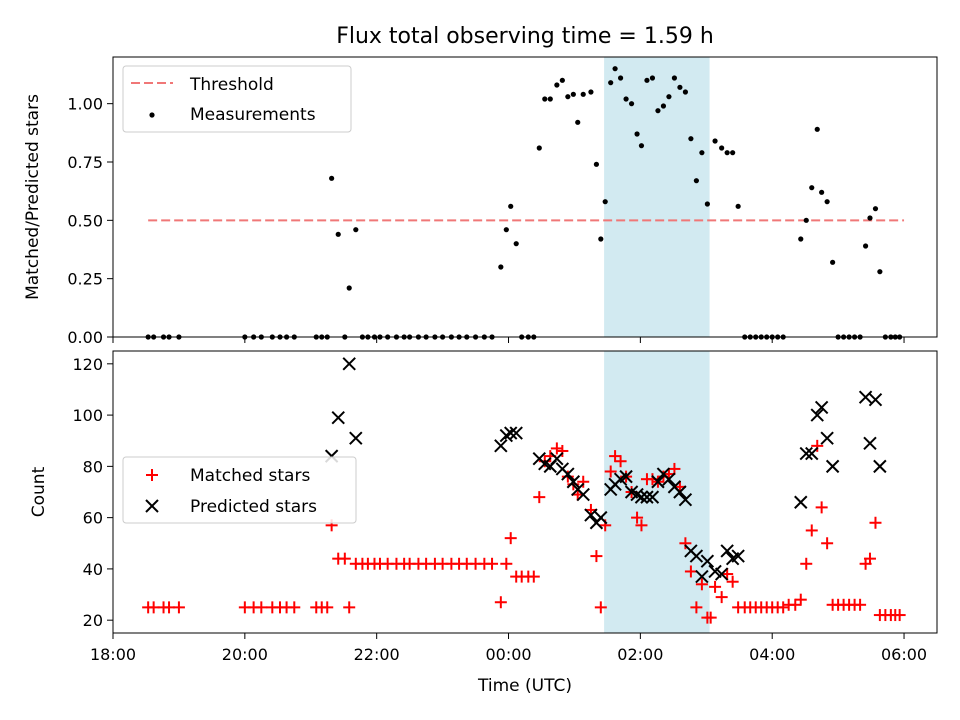 The height and width of the screenshot is (720, 960). I want to click on bottom-legend: Matched stars Predicted stars, so click(239, 490).